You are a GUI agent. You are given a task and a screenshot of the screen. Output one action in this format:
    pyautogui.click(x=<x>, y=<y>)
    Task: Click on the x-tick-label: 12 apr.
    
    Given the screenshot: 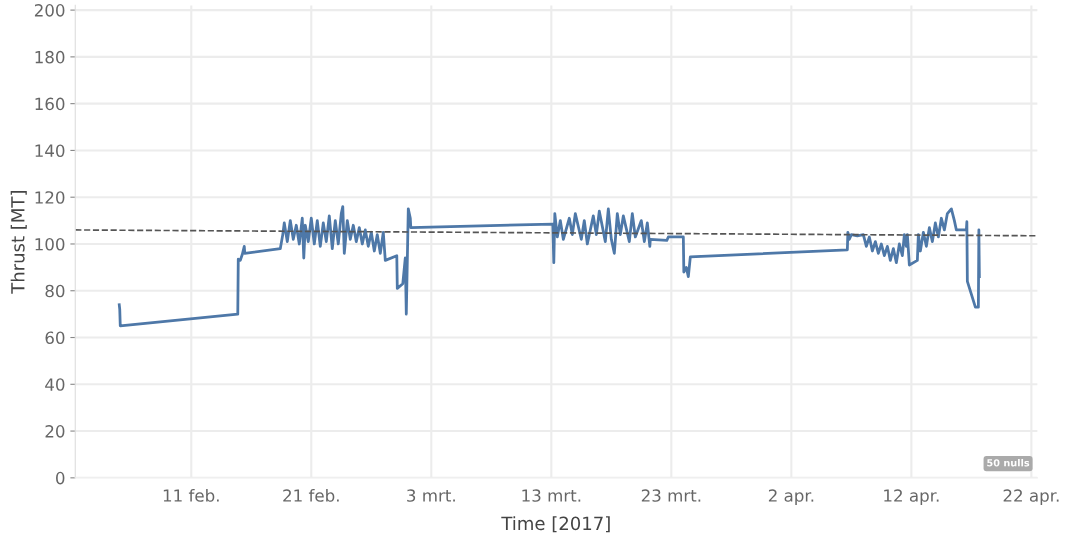 What is the action you would take?
    pyautogui.click(x=911, y=497)
    